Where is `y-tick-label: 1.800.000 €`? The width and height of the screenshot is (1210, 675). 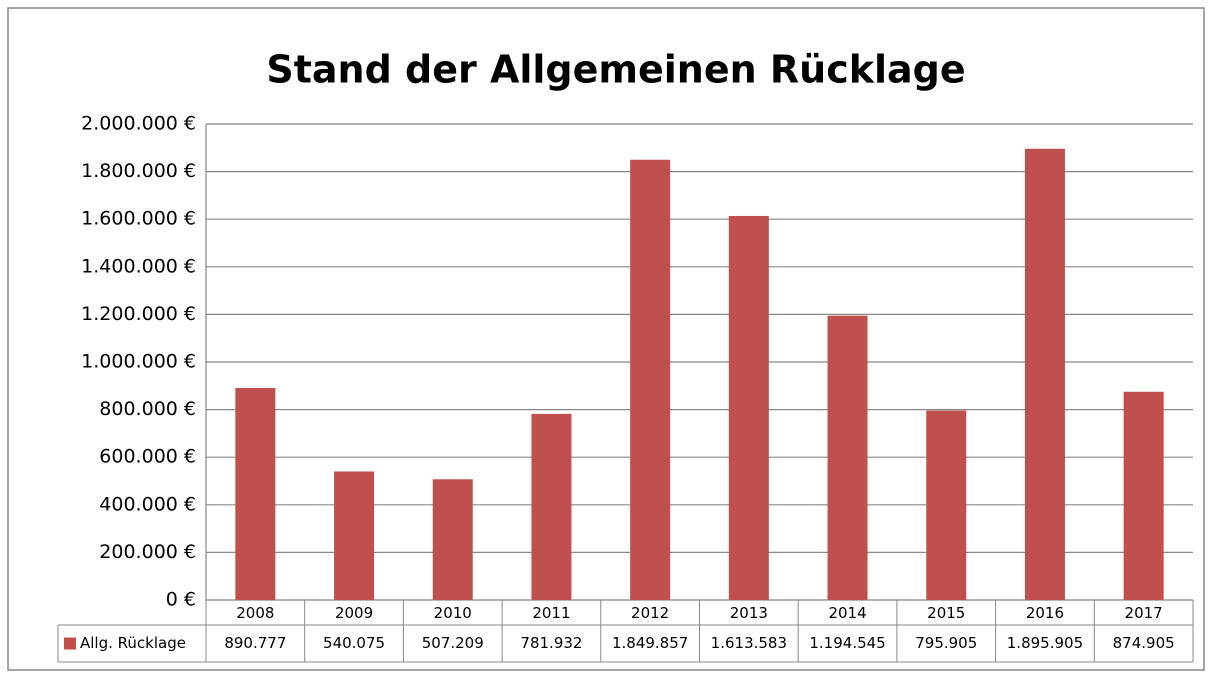
y-tick-label: 1.800.000 € is located at coordinates (138, 171).